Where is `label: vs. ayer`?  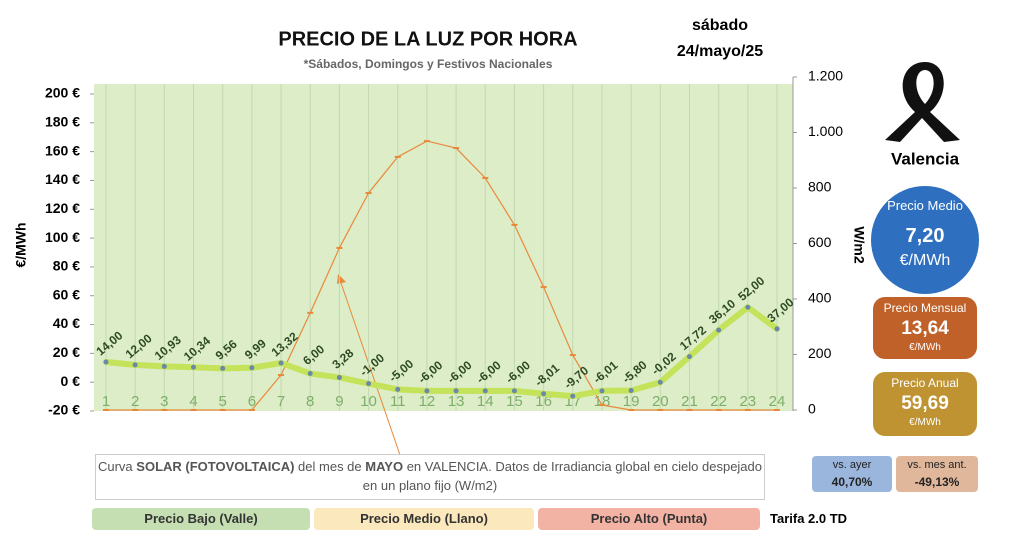
label: vs. ayer is located at coordinates (852, 465).